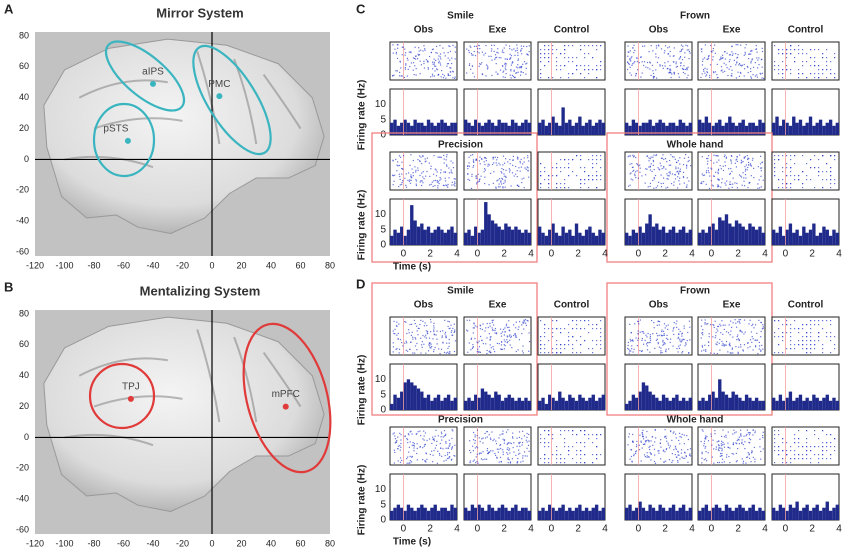 This screenshot has width=850, height=553. Describe the element at coordinates (412, 267) in the screenshot. I see `x-axis-label: Time (s)` at that location.